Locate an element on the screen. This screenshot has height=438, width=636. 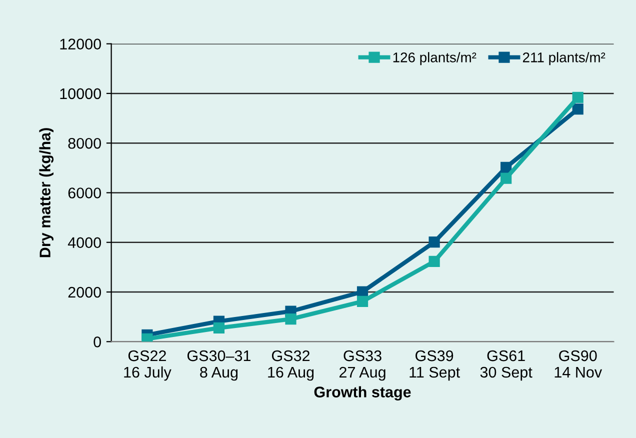
x-tick-label: GS32 16 Aug is located at coordinates (291, 365).